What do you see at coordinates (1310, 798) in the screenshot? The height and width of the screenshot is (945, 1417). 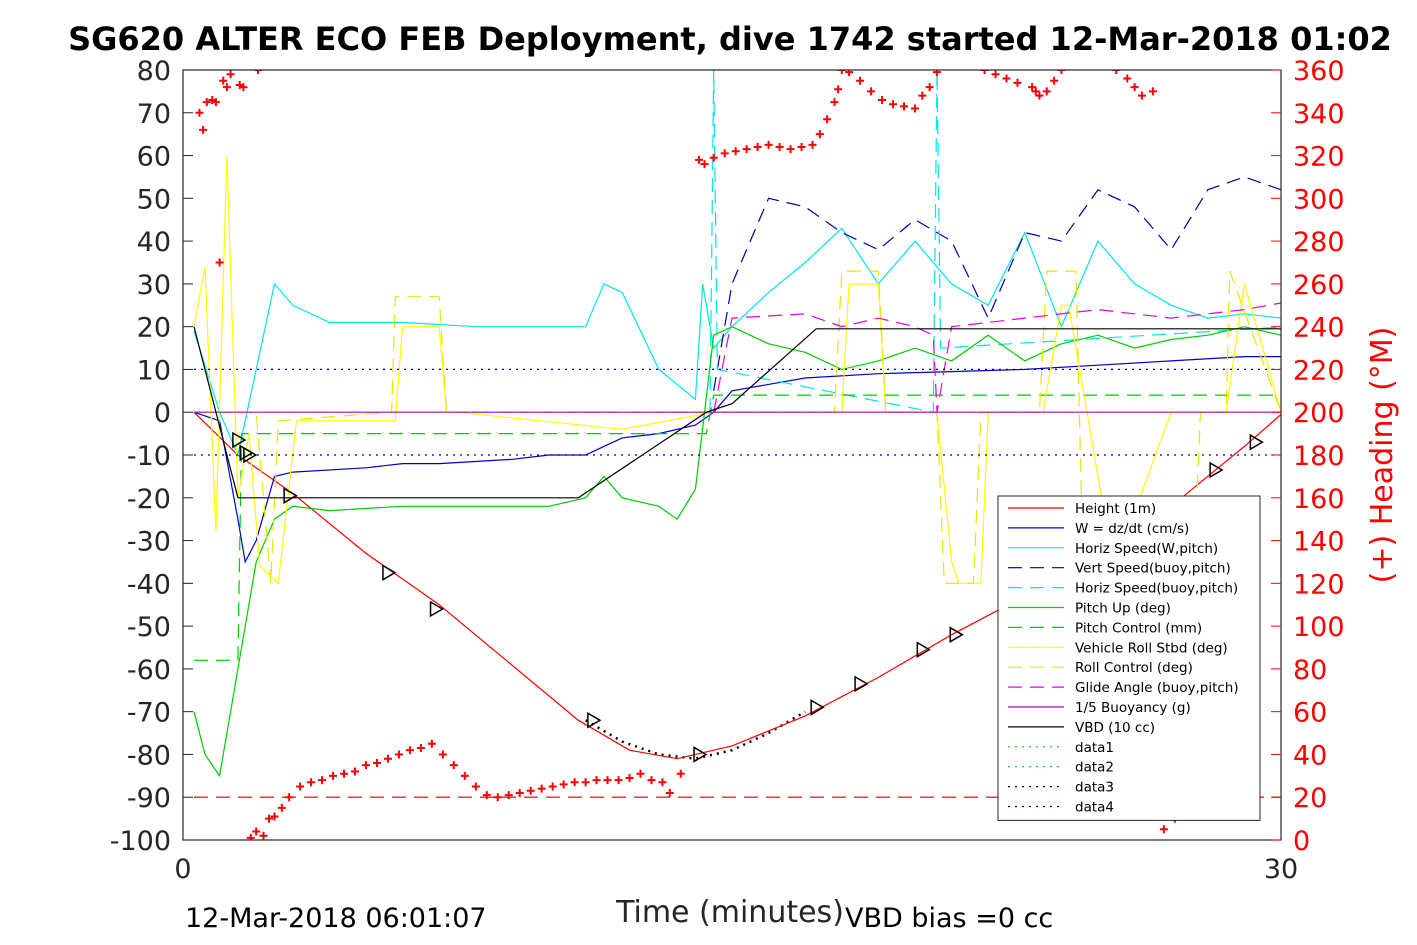 I see `y-right-tick-label: 20` at bounding box center [1310, 798].